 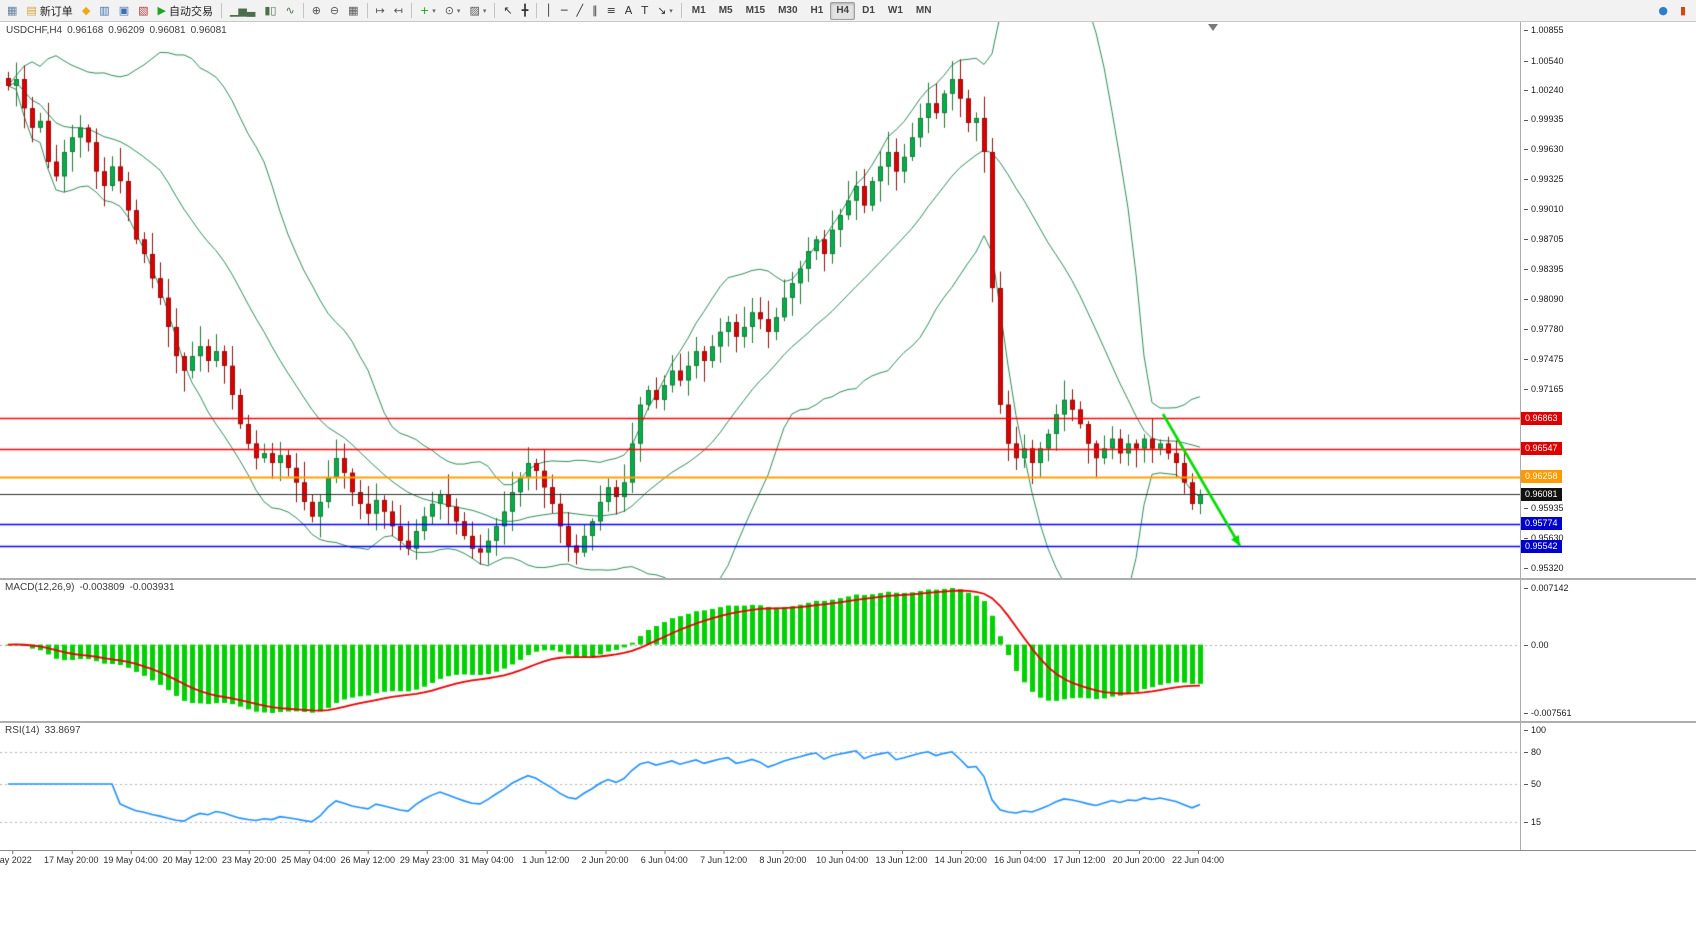 I want to click on price-tick: 0.97780, so click(x=1544, y=329).